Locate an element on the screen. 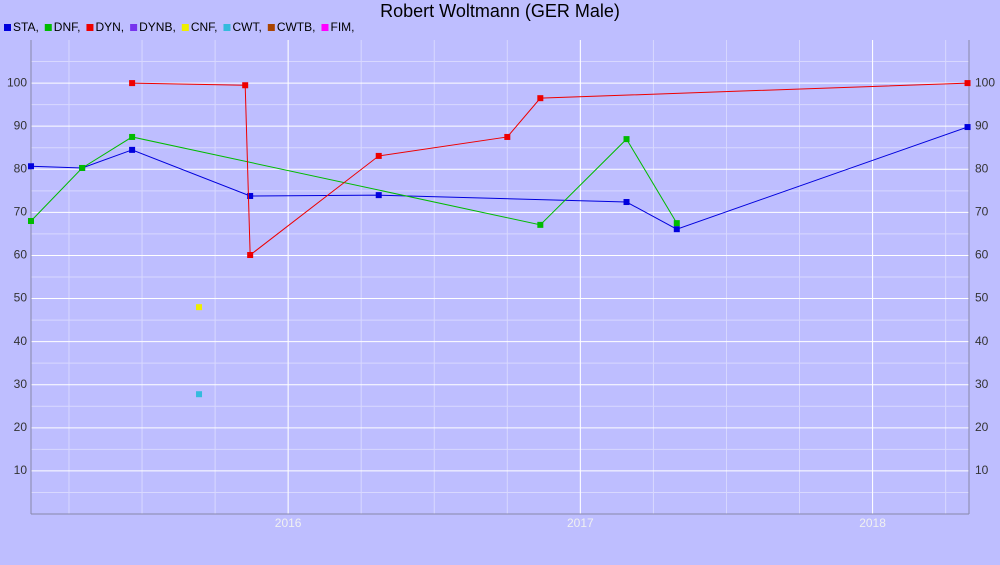 Image resolution: width=1000 pixels, height=565 pixels. legend-label: DNF, is located at coordinates (67, 27).